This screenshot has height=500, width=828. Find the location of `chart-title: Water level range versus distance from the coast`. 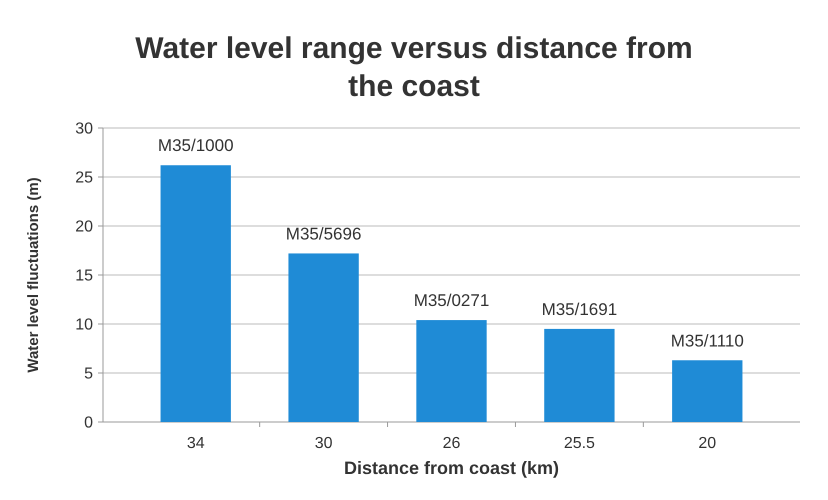

chart-title: Water level range versus distance from the coast is located at coordinates (414, 67).